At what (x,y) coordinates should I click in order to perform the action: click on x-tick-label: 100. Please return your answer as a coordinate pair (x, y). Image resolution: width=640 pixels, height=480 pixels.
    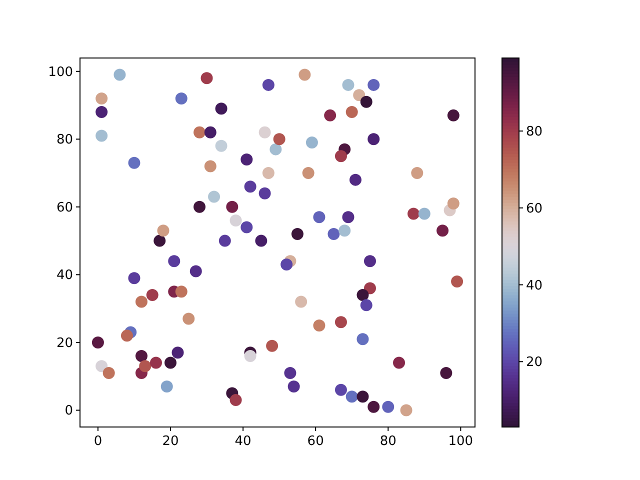
    Looking at the image, I should click on (461, 441).